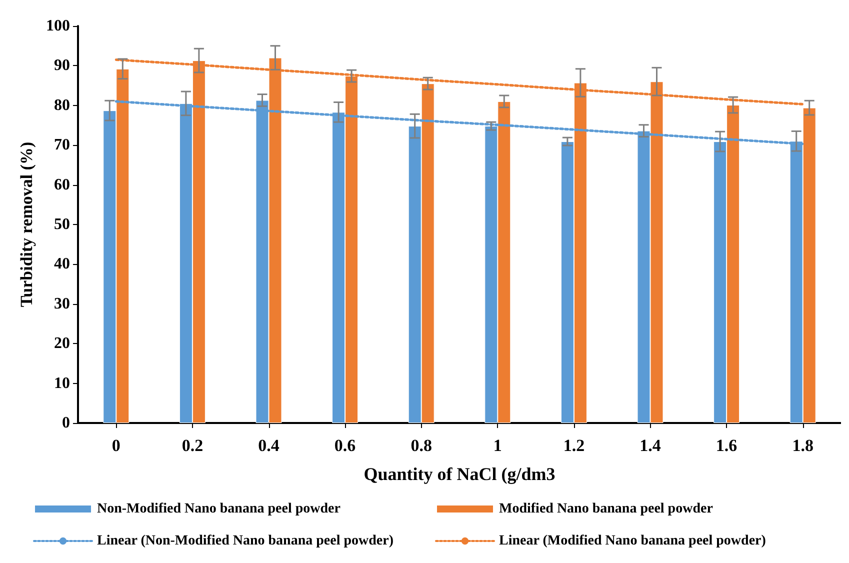 The width and height of the screenshot is (849, 563). I want to click on legend-label: Linear (Non-Modified Nano banana peel powder), so click(245, 541).